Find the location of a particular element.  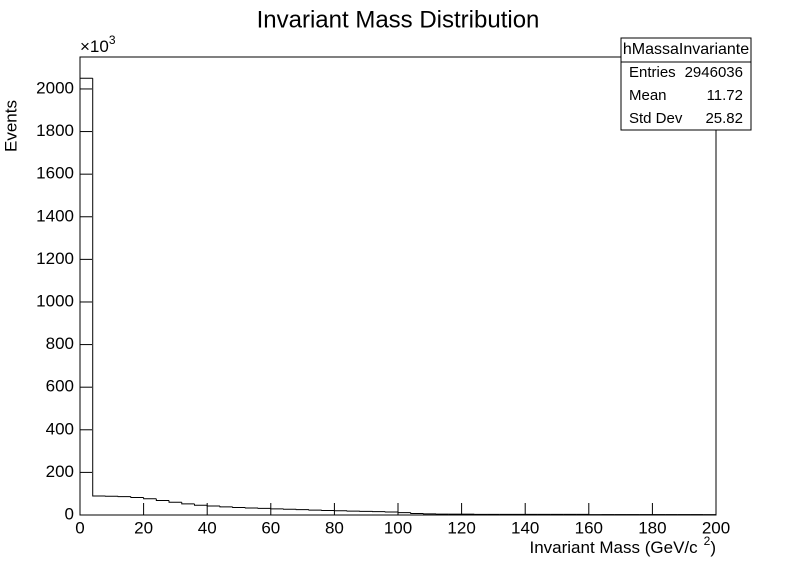

x-tick-label: 0 is located at coordinates (79, 527).